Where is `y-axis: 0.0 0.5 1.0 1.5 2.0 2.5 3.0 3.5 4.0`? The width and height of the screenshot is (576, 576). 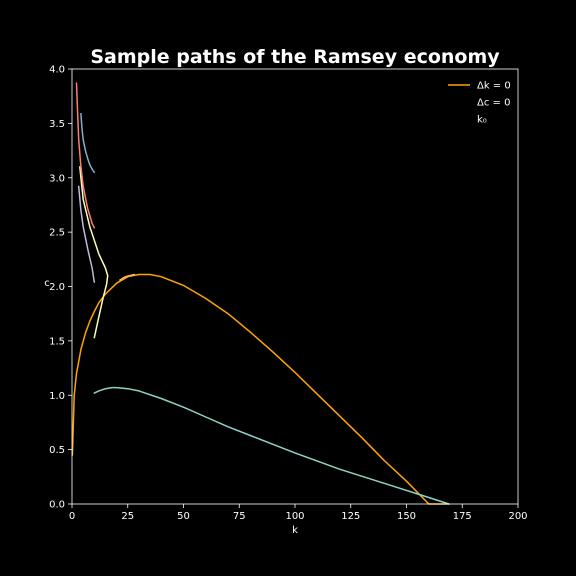
y-axis: 0.0 0.5 1.0 1.5 2.0 2.5 3.0 3.5 4.0 is located at coordinates (60, 288).